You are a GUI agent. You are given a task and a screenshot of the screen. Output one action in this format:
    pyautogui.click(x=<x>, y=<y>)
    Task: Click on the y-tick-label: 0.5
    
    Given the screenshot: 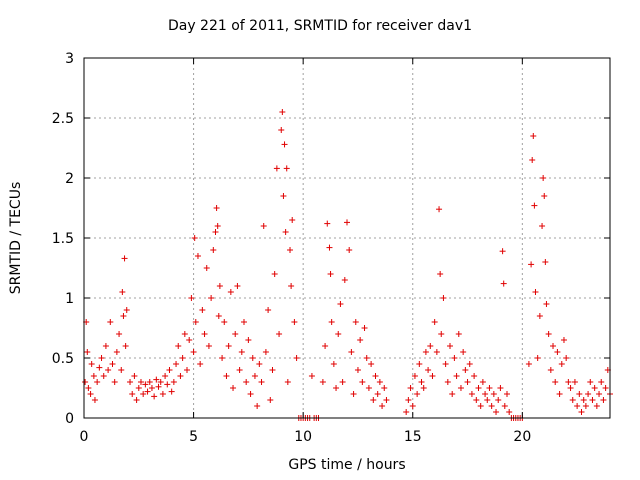 What is the action you would take?
    pyautogui.click(x=63, y=359)
    